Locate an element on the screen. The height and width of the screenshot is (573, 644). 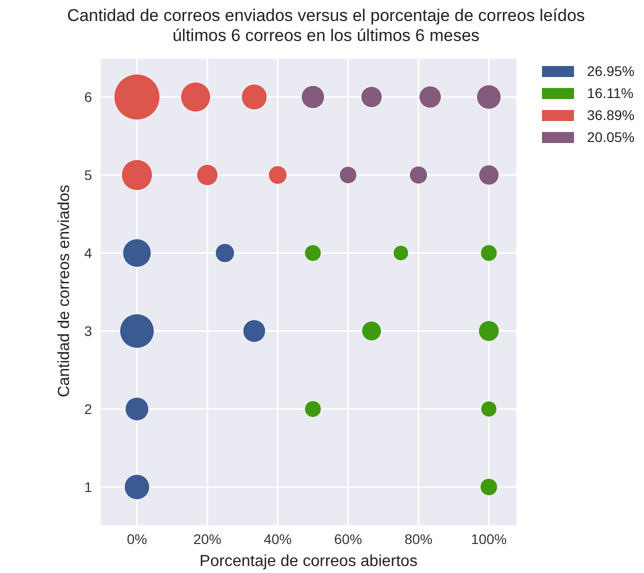
legend-label: 36.89% is located at coordinates (610, 115).